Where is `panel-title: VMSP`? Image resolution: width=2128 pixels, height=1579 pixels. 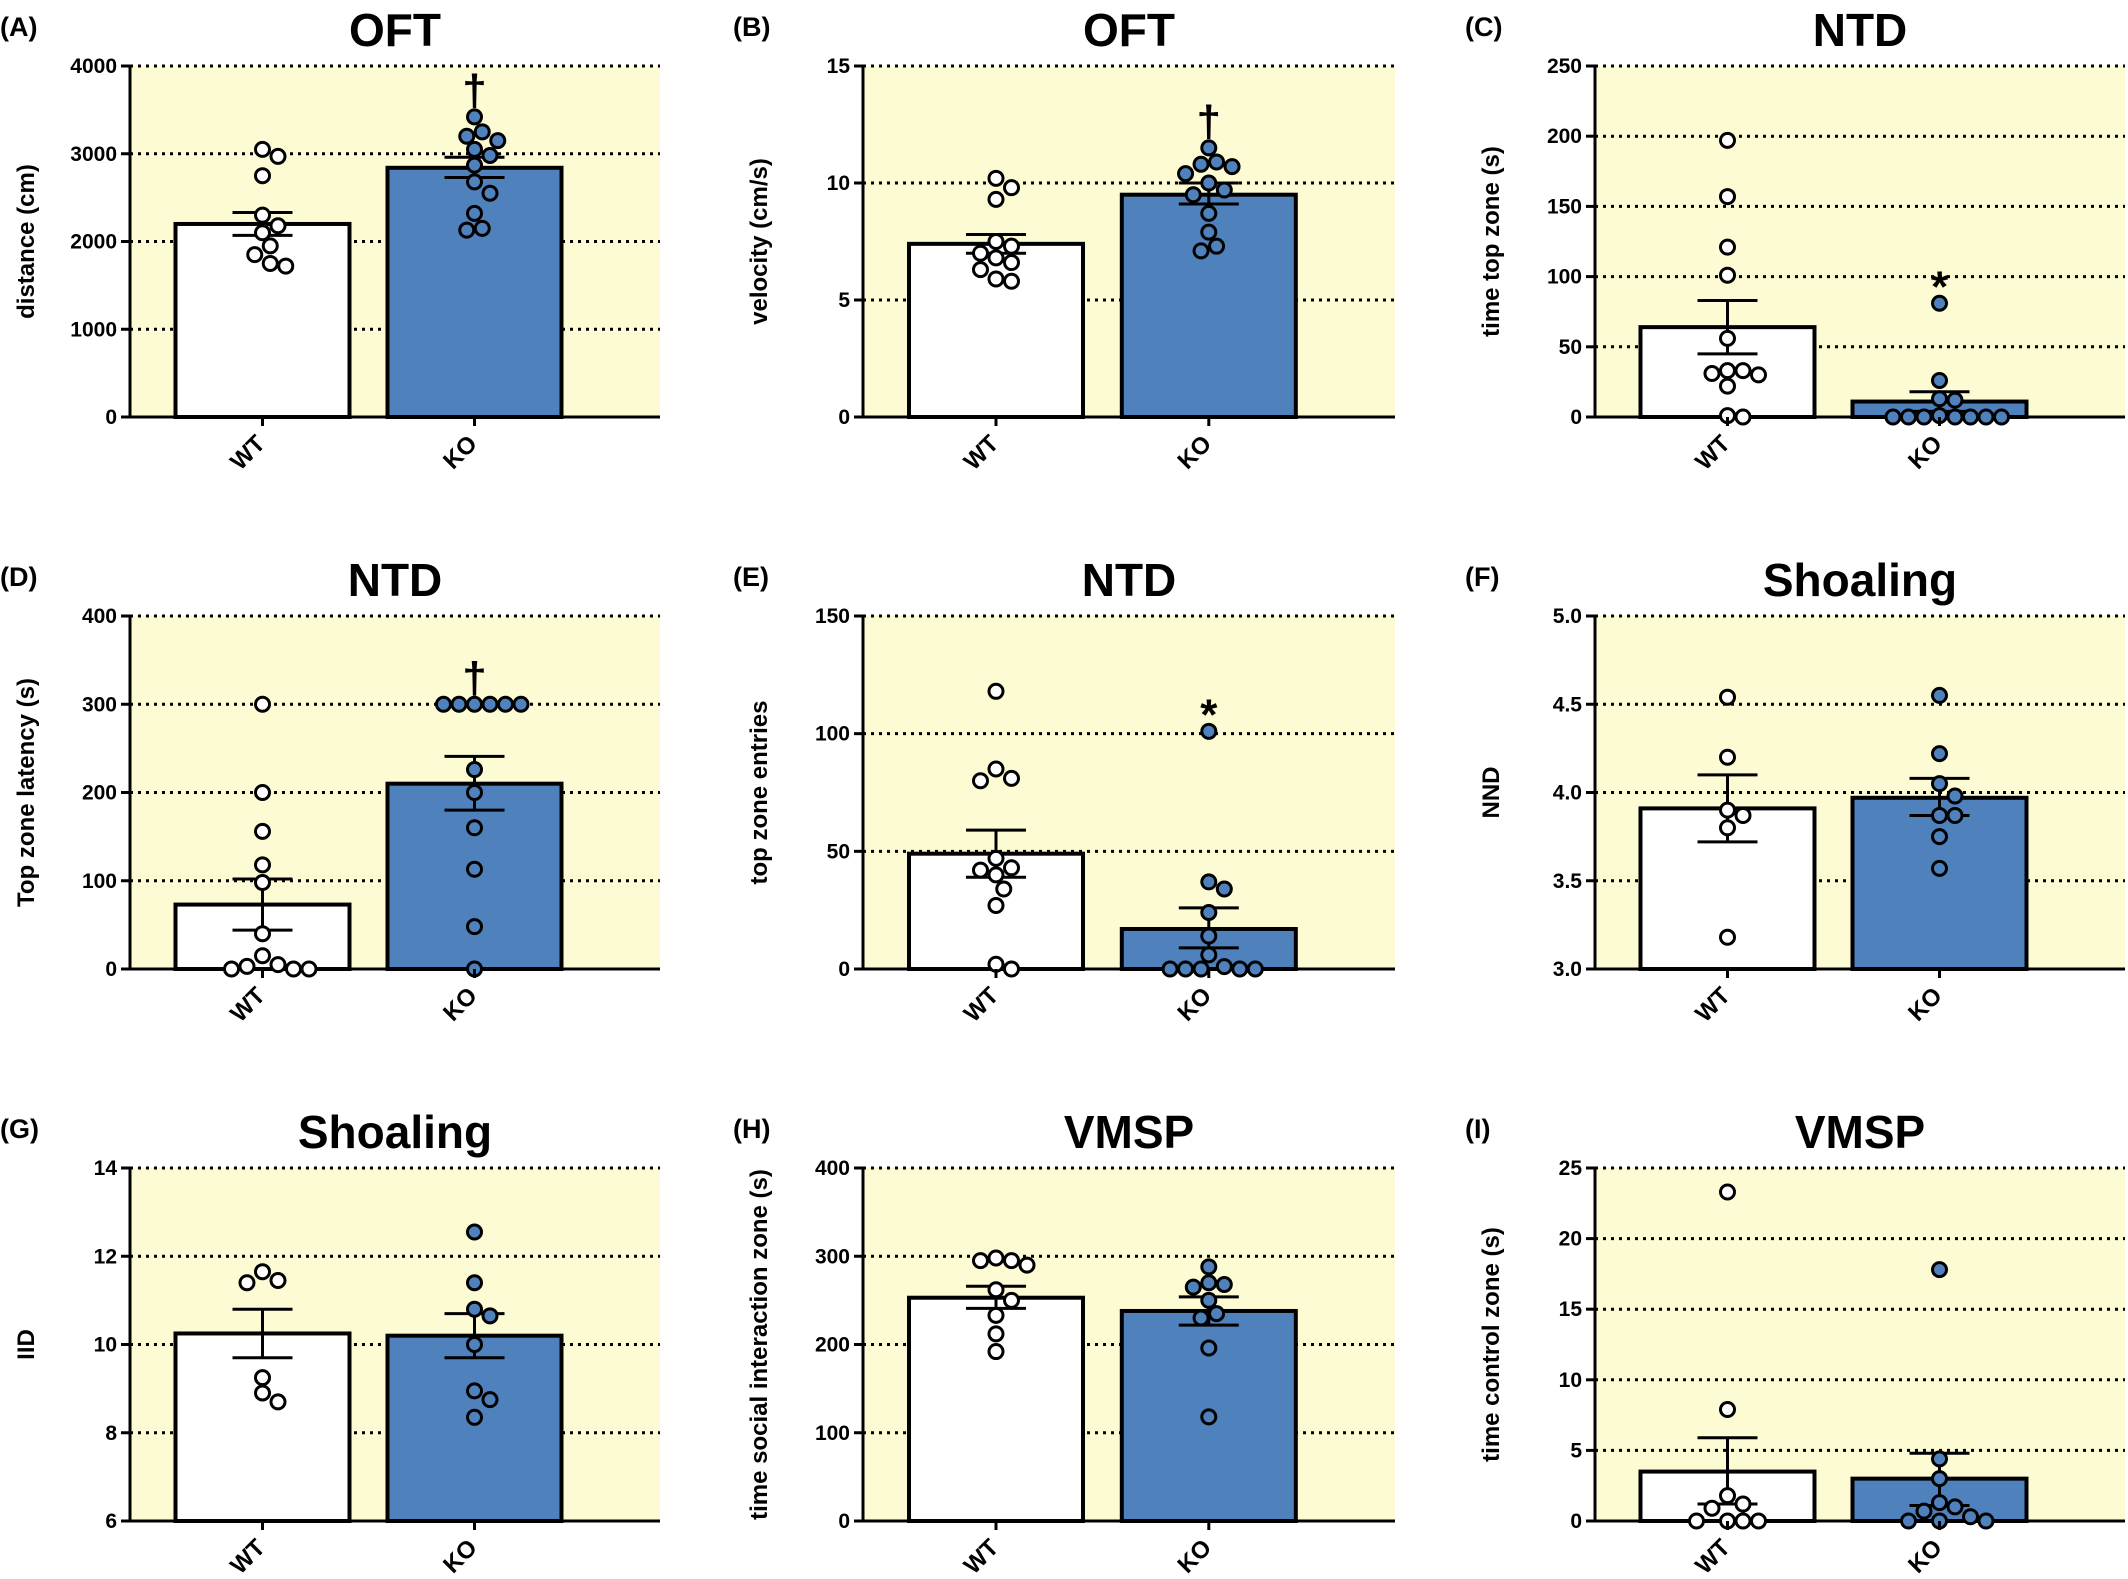 panel-title: VMSP is located at coordinates (1860, 1132).